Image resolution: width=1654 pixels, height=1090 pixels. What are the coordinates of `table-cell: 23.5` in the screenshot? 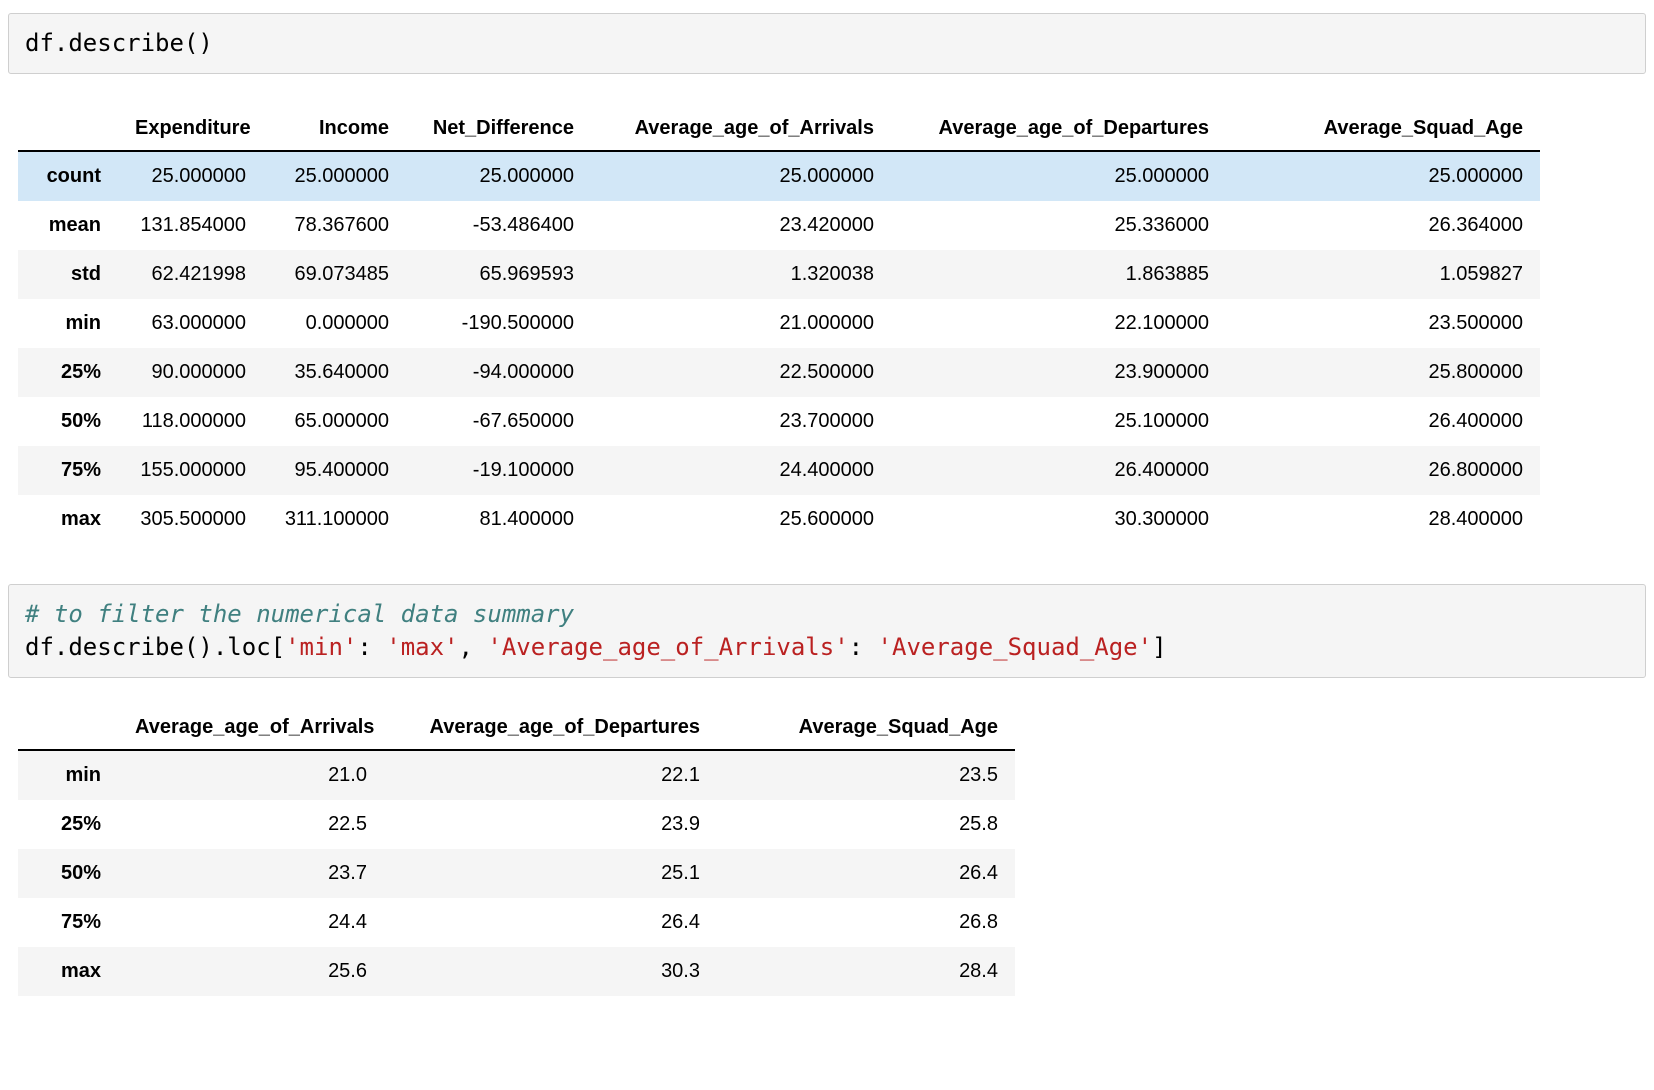 It's located at (978, 775).